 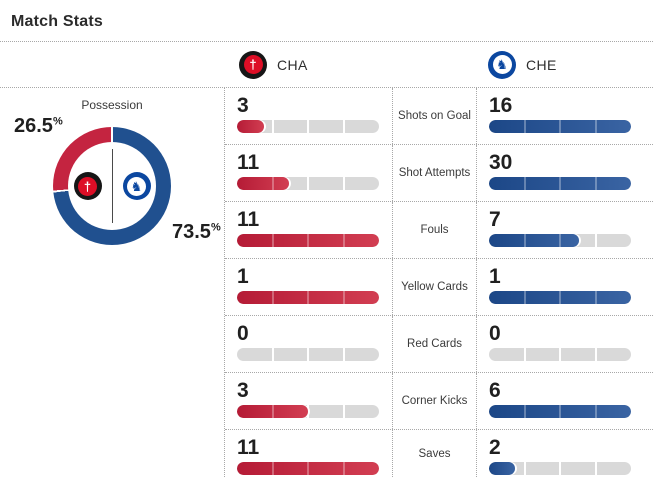 I want to click on away-stat-value: 7, so click(x=495, y=219).